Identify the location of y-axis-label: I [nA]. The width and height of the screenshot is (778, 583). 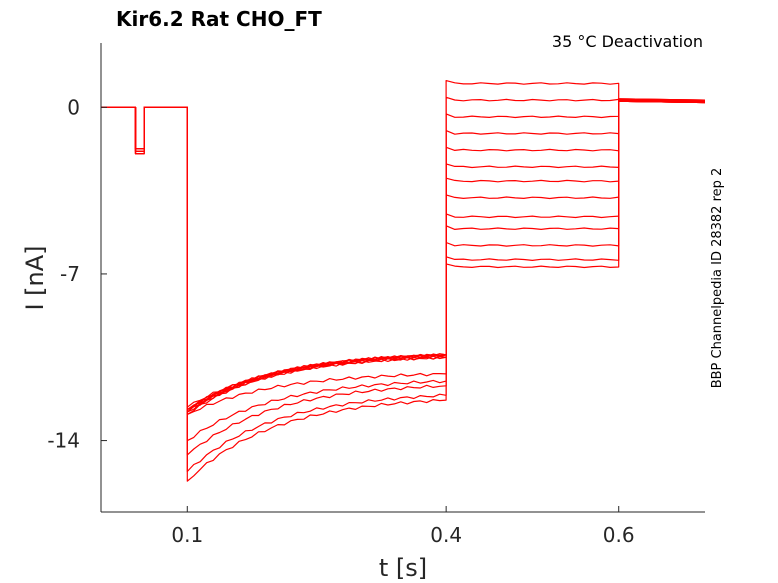
(35, 277).